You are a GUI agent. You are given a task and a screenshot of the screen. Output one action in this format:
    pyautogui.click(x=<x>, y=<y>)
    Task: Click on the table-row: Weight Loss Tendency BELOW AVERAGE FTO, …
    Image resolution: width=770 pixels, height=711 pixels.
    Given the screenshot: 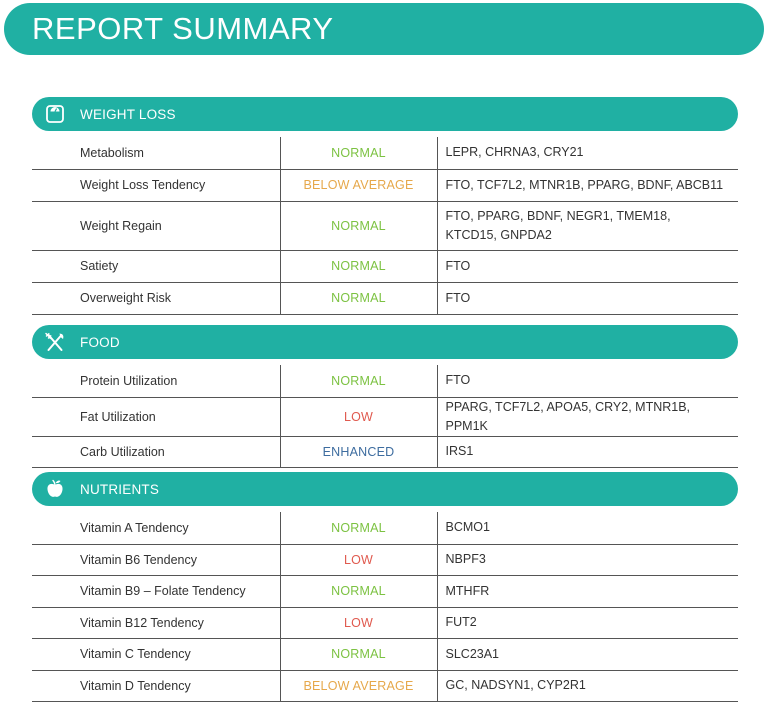 What is the action you would take?
    pyautogui.click(x=385, y=185)
    